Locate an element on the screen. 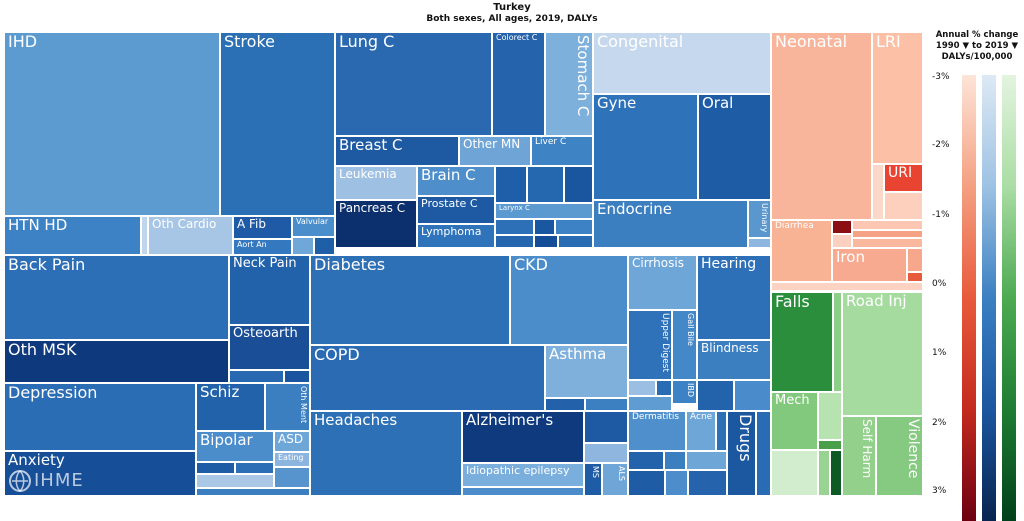  cell-ms: MS is located at coordinates (593, 479).